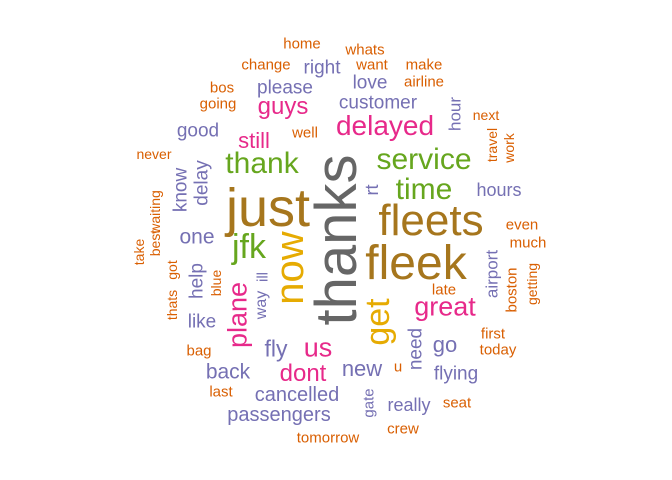 Image resolution: width=672 pixels, height=480 pixels. Describe the element at coordinates (197, 237) in the screenshot. I see `word-one: one` at that location.